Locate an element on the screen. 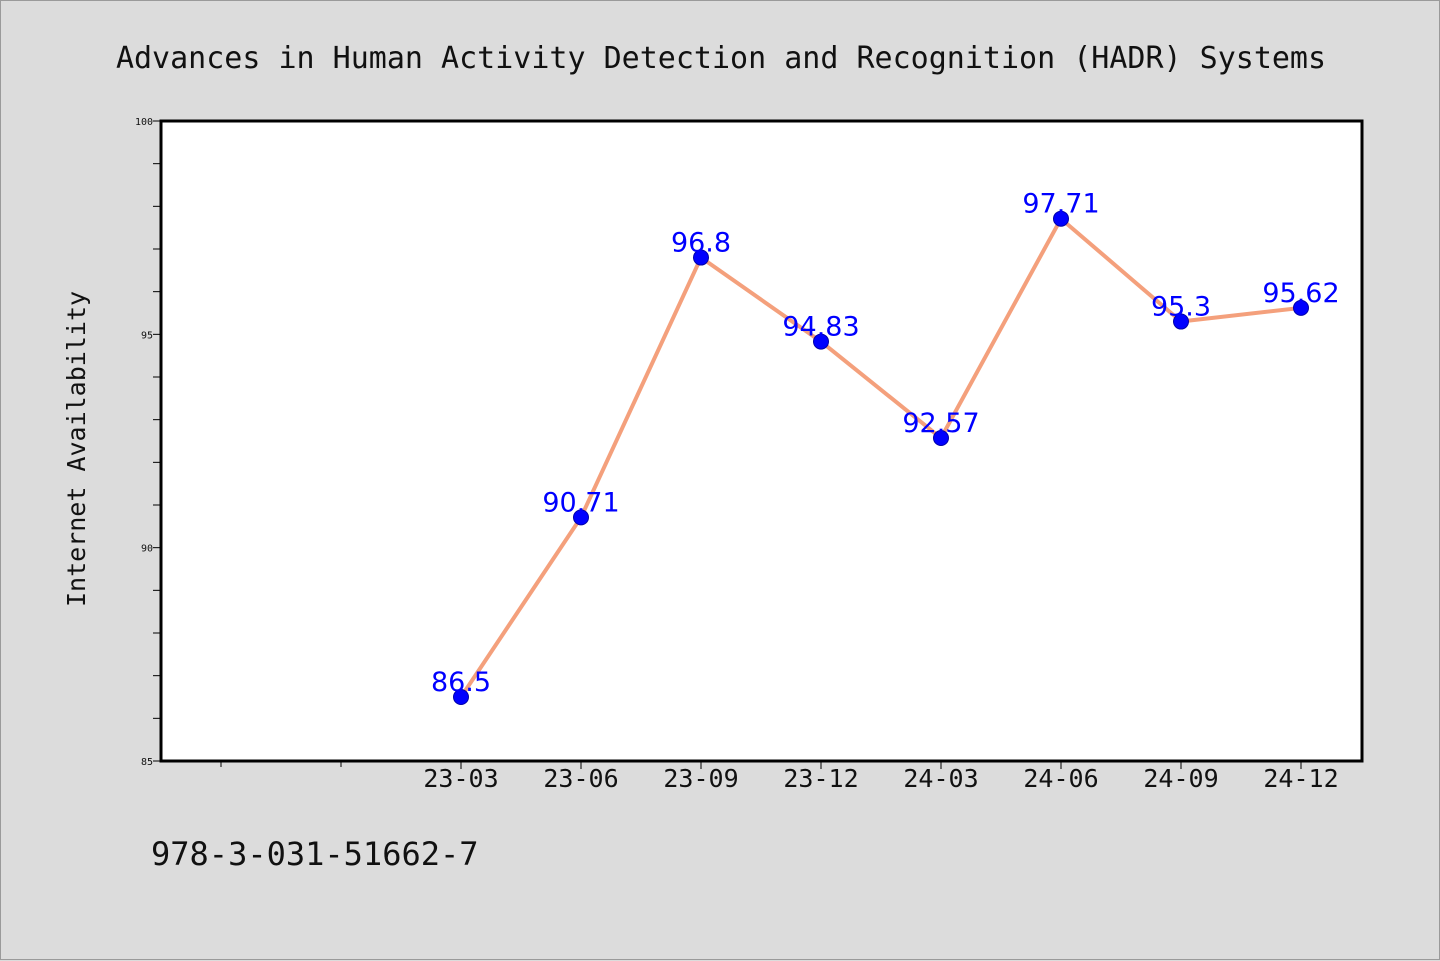 The width and height of the screenshot is (1440, 961). y-axis-ticks: 85 90 95 100 is located at coordinates (148, 442).